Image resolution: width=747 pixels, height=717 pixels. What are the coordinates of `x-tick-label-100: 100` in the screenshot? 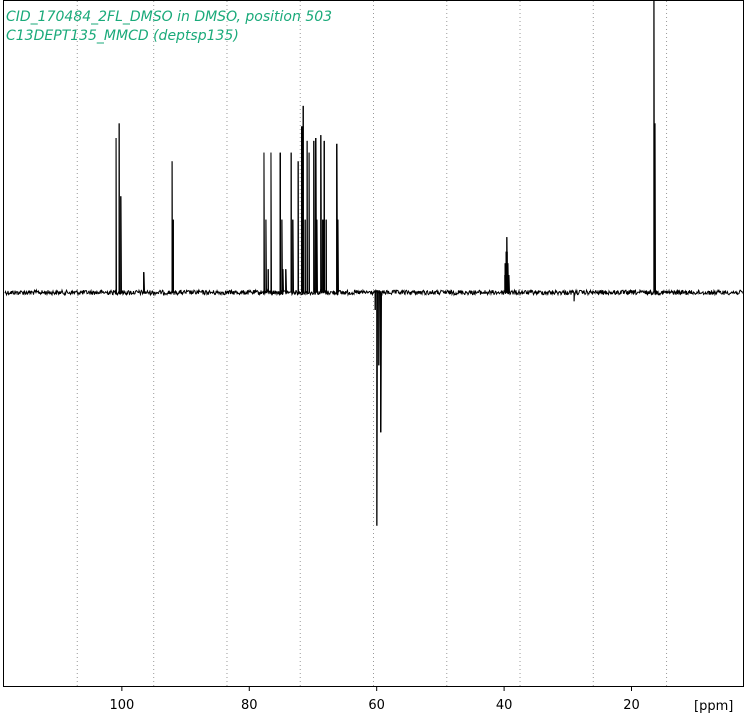 It's located at (121, 705).